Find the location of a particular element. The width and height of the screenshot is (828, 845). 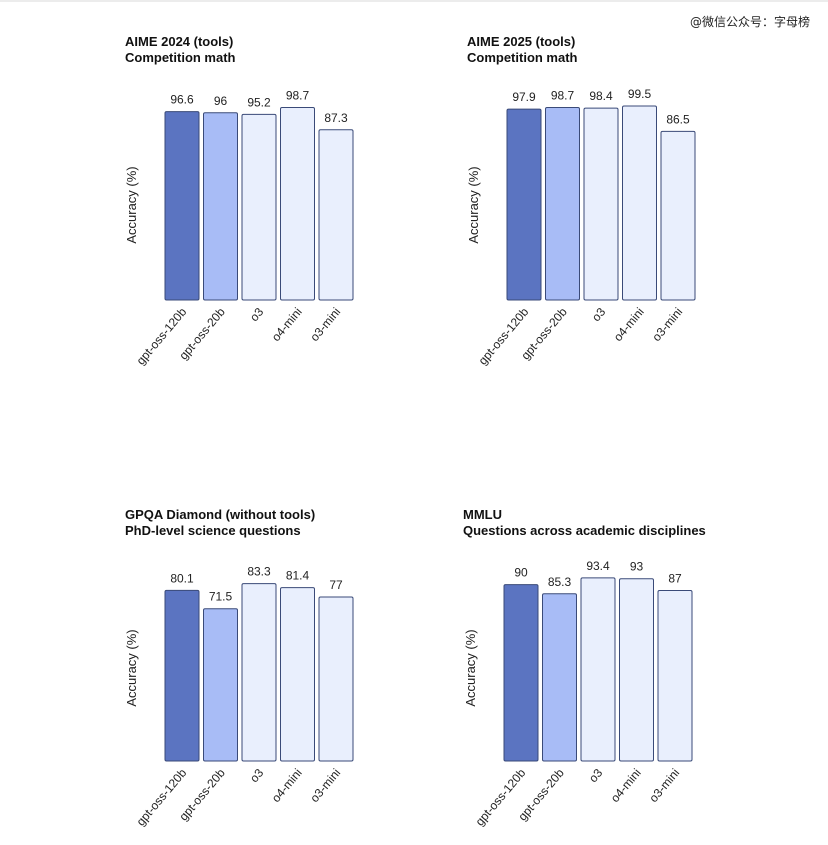

mmlu-value-label-o3-mini: 87 is located at coordinates (675, 578).